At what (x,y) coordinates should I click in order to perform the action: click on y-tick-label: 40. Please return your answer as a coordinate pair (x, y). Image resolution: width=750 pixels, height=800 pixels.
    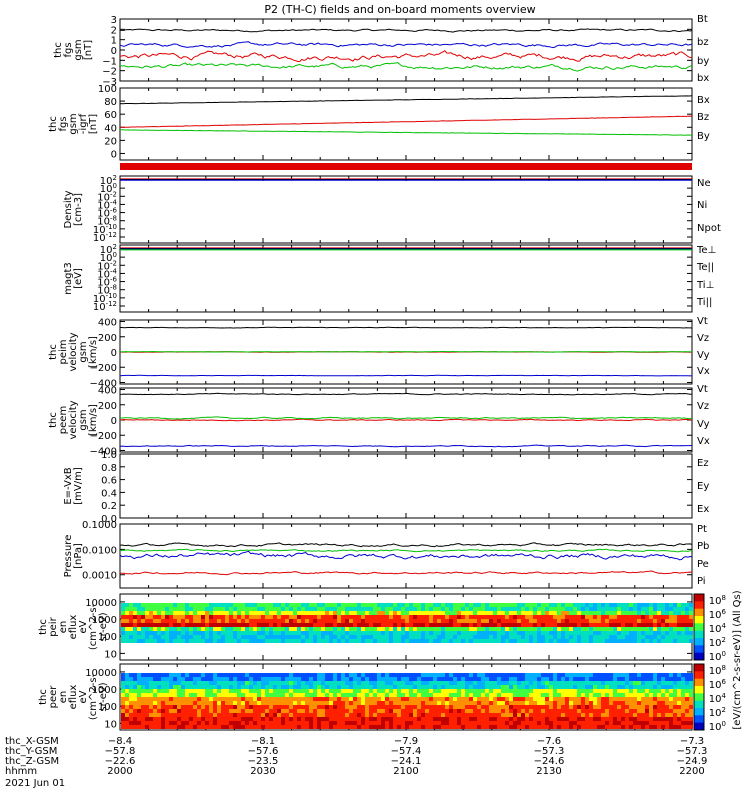
    Looking at the image, I should click on (110, 128).